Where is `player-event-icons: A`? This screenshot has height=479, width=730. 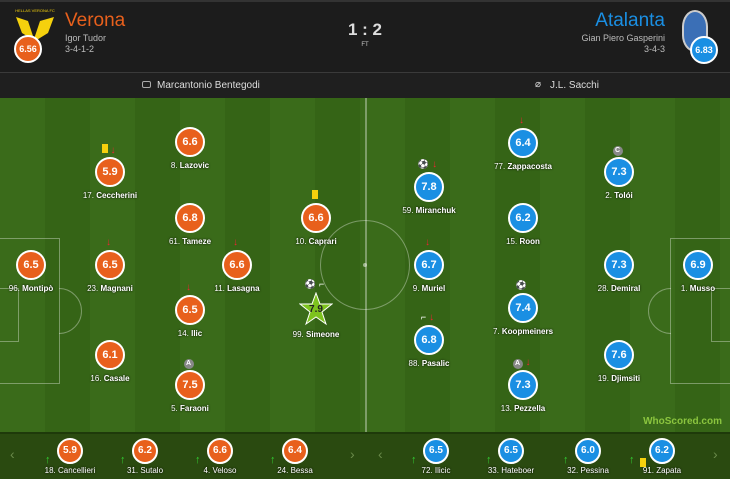 player-event-icons: A is located at coordinates (190, 363).